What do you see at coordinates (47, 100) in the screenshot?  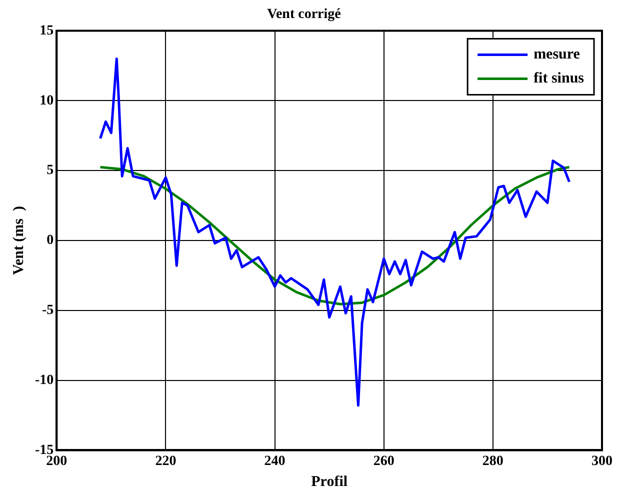 I see `y-tick-label: 10` at bounding box center [47, 100].